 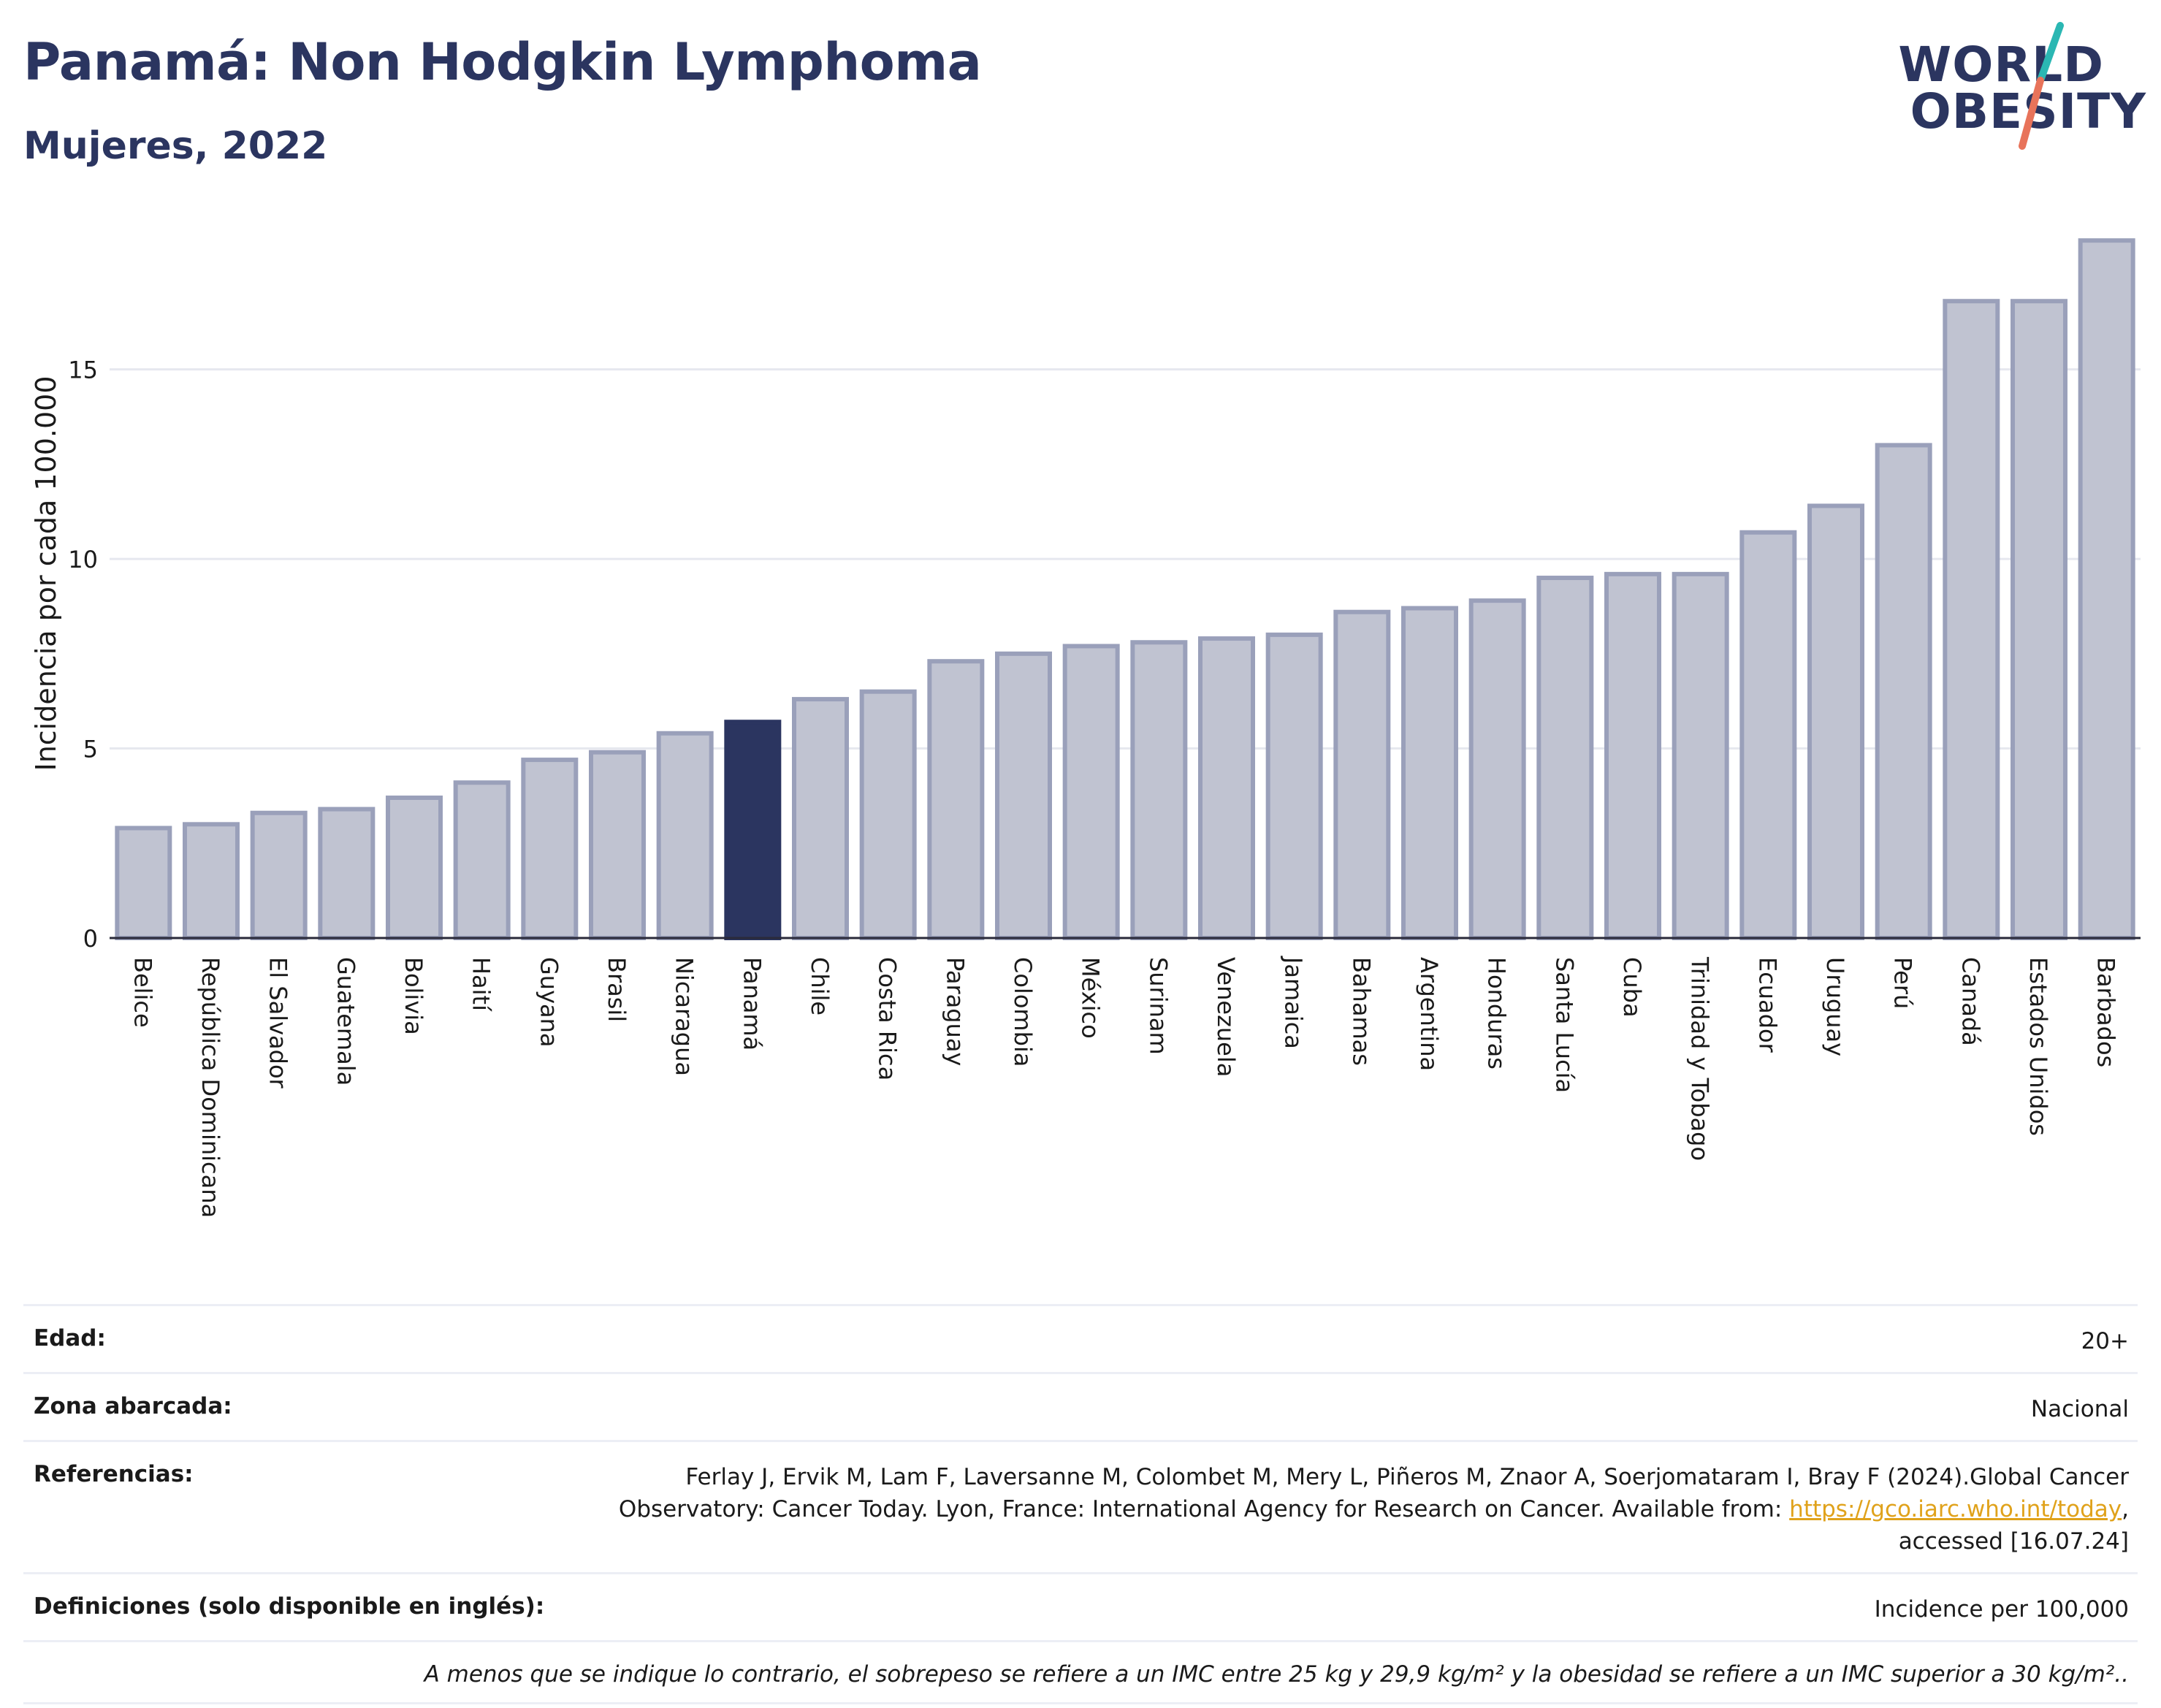 I want to click on bar-belice, so click(x=143, y=883).